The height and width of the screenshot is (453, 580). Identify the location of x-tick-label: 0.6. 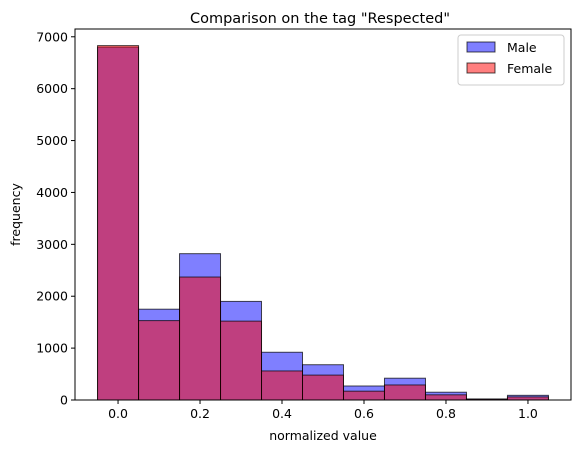
(364, 413).